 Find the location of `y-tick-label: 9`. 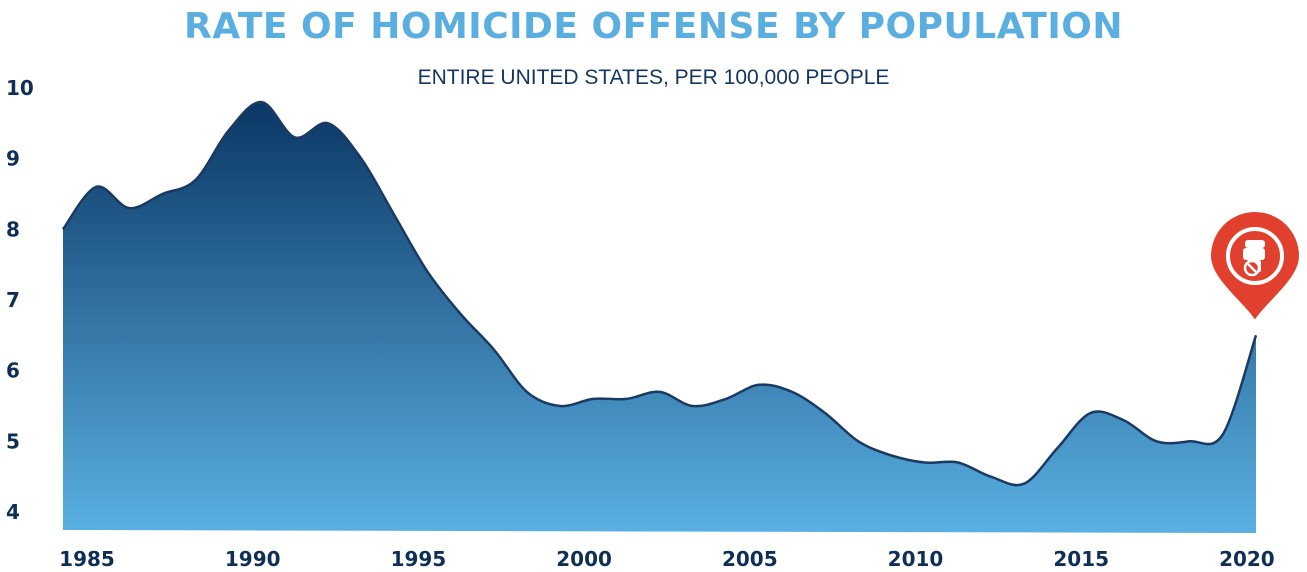

y-tick-label: 9 is located at coordinates (13, 159).